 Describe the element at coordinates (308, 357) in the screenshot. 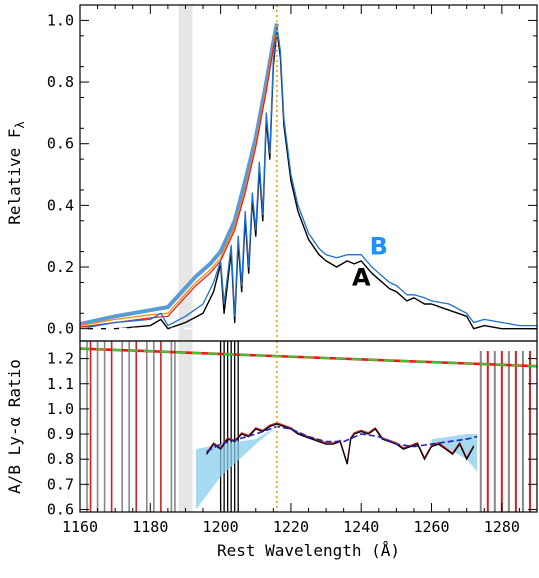

I see `bottom-reference-line` at that location.